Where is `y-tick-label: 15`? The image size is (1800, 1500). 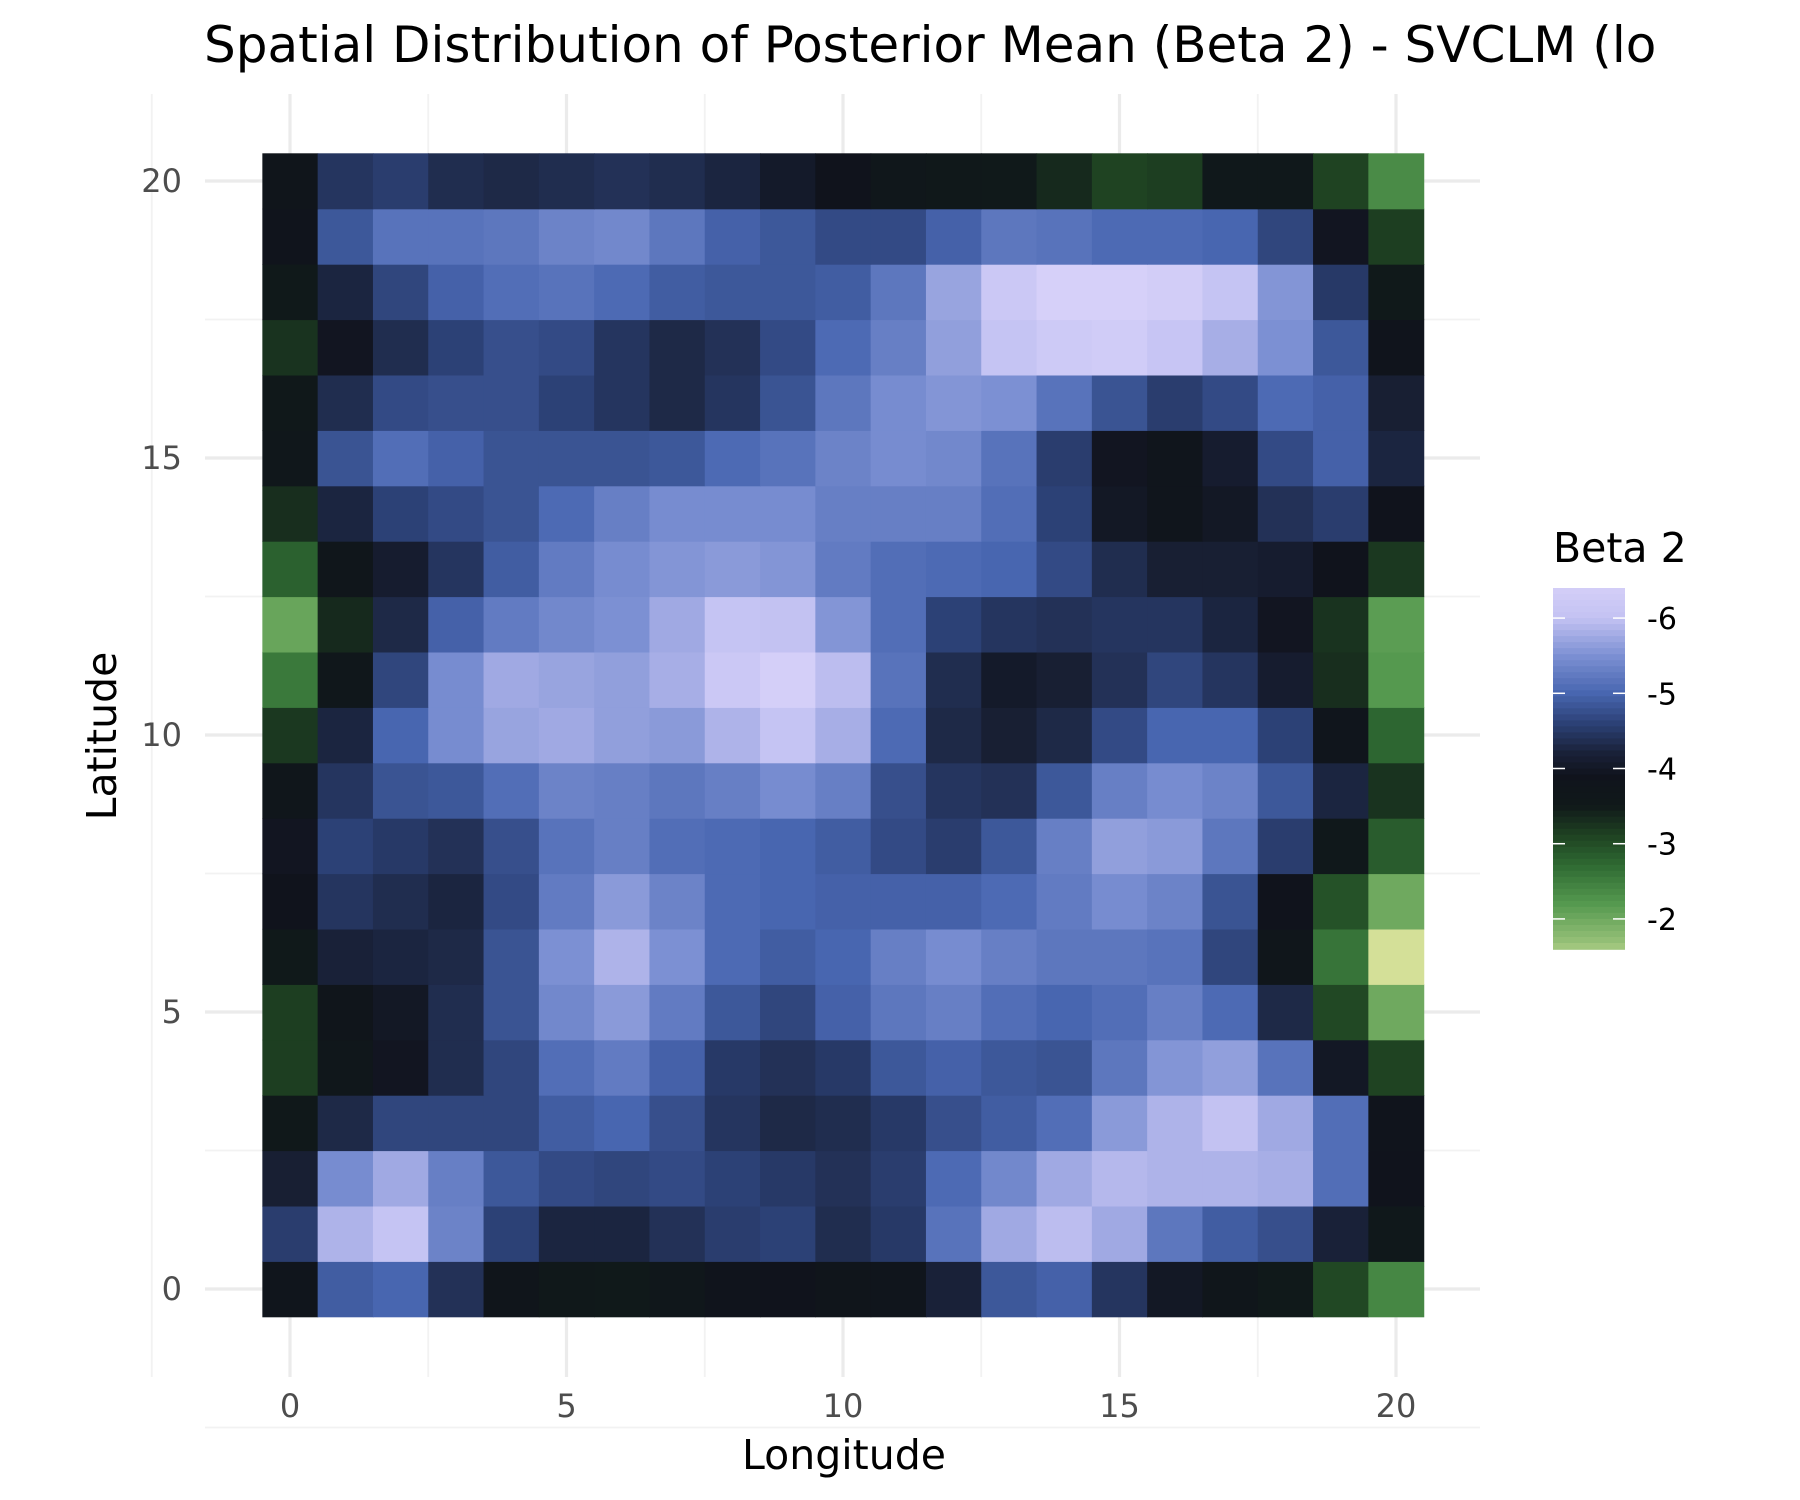
y-tick-label: 15 is located at coordinates (161, 458).